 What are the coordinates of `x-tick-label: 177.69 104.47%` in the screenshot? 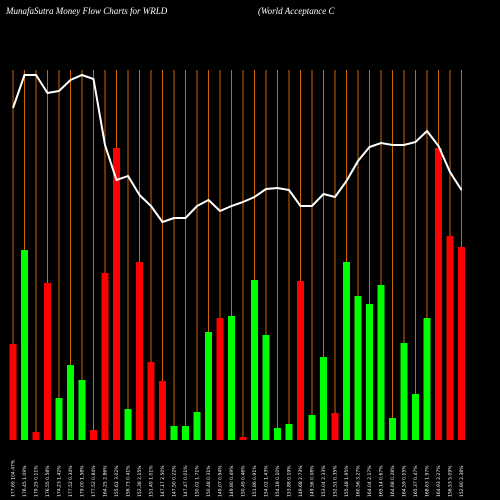 It's located at (14, 478).